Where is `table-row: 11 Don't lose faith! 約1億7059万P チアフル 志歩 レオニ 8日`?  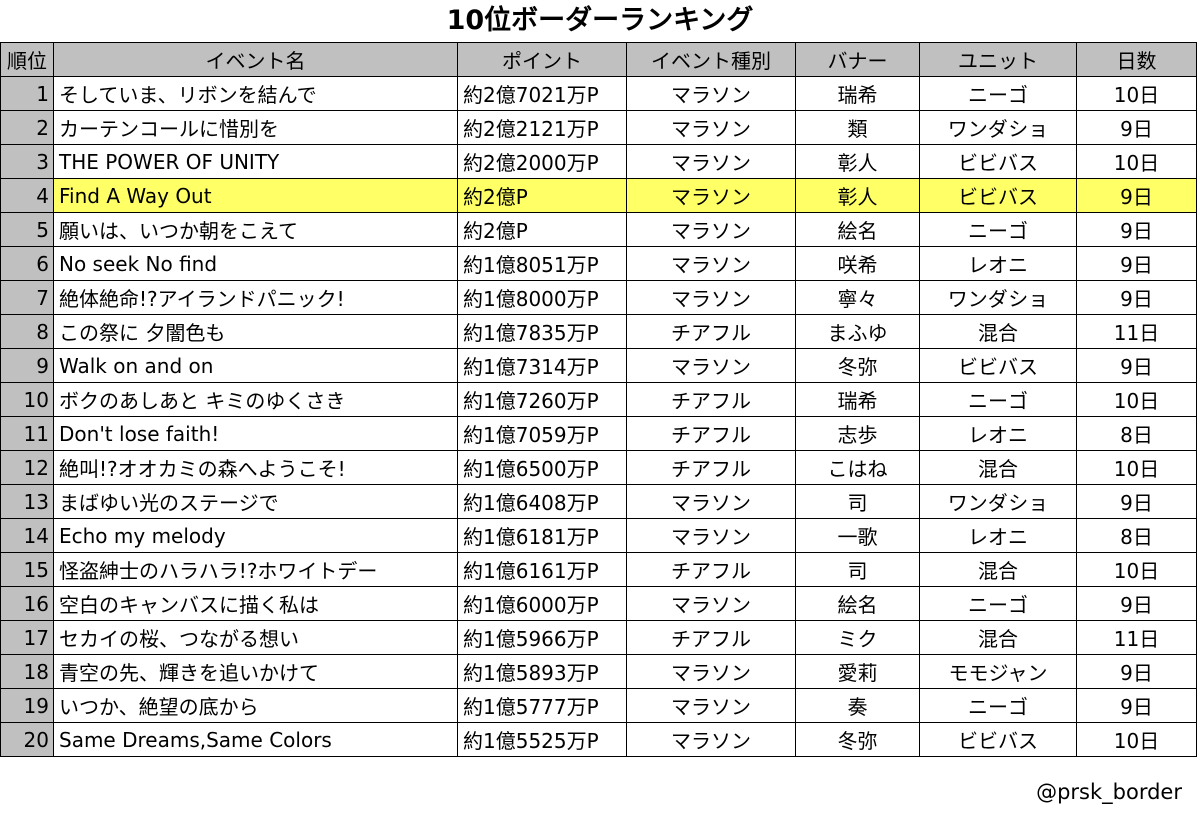 table-row: 11 Don't lose faith! 約1億7059万P チアフル 志歩 レオニ 8日 is located at coordinates (598, 433).